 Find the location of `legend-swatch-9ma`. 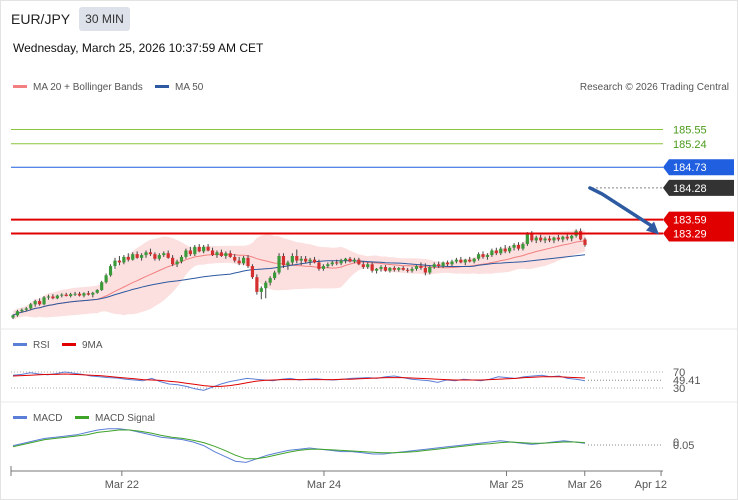

legend-swatch-9ma is located at coordinates (69, 344).